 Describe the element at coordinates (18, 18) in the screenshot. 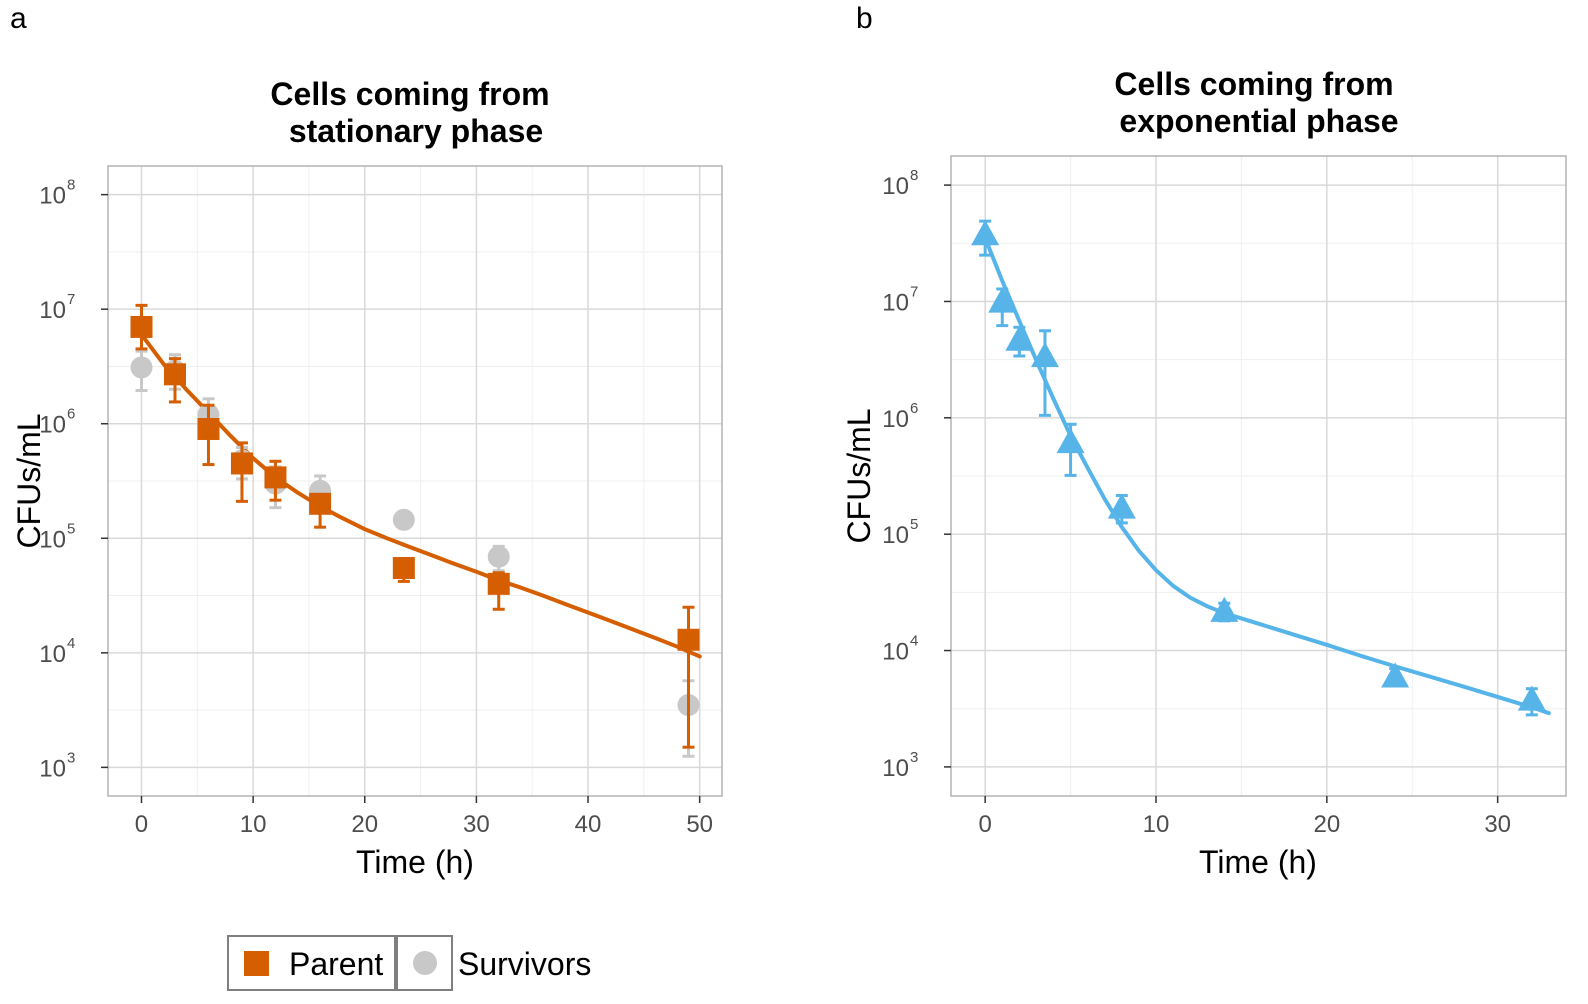

I see `panel-letter-a: a` at that location.